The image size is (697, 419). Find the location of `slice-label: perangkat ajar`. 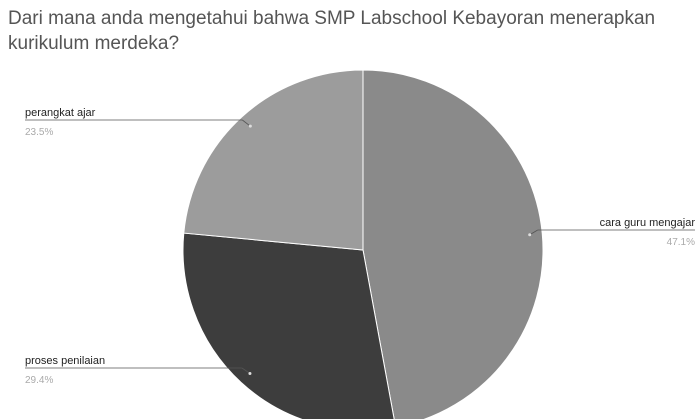

slice-label: perangkat ajar is located at coordinates (60, 113).